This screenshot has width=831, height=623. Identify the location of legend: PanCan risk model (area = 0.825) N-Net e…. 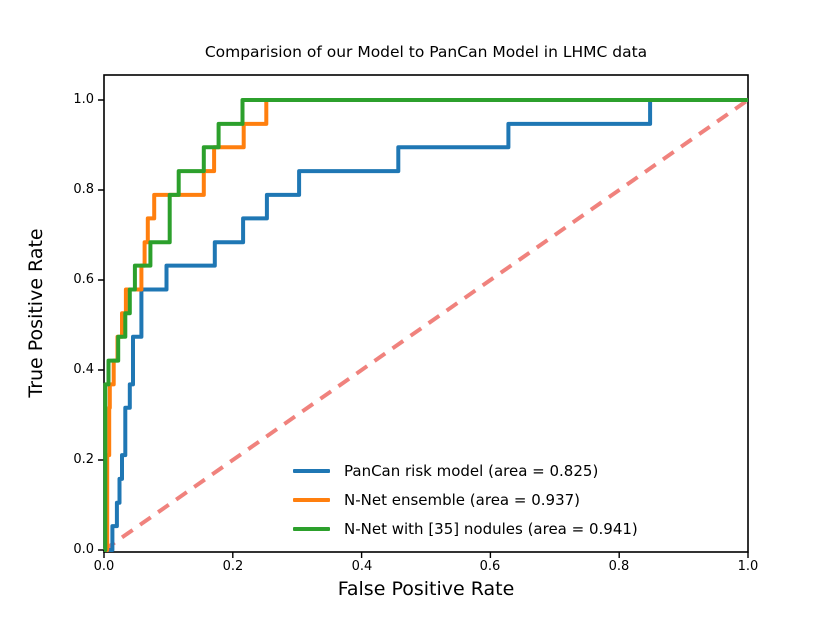
(465, 499).